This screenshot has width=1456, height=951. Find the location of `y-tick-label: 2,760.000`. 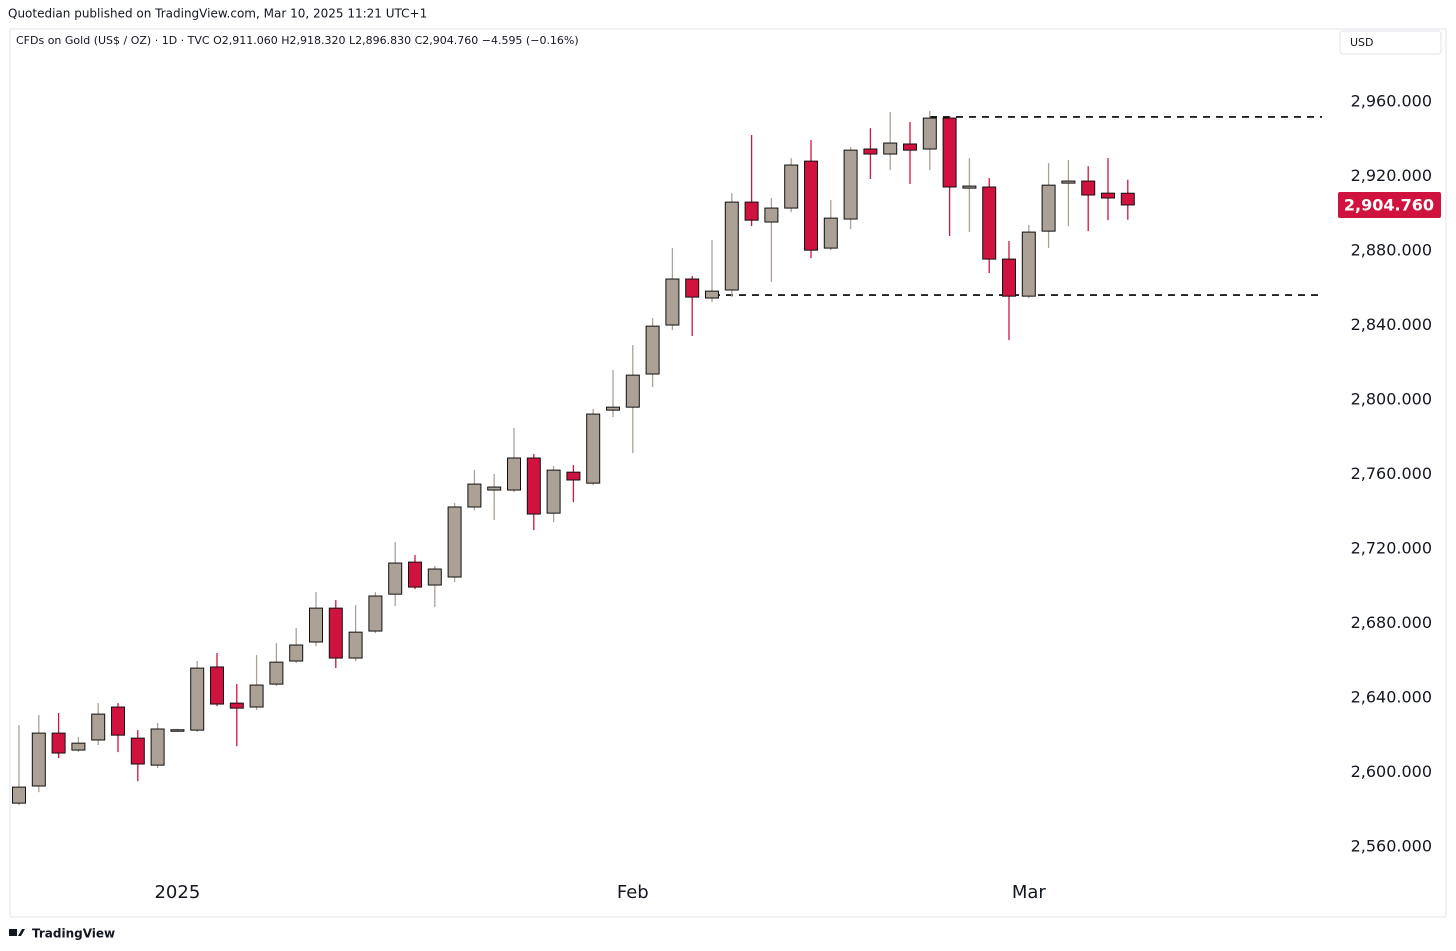

y-tick-label: 2,760.000 is located at coordinates (1391, 473).